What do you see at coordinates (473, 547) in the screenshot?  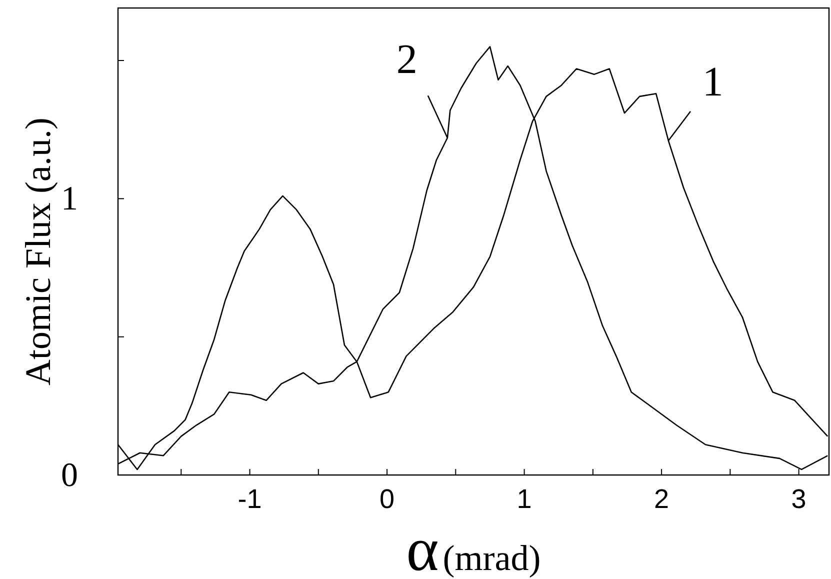 I see `x-axis-title: α(mrad)` at bounding box center [473, 547].